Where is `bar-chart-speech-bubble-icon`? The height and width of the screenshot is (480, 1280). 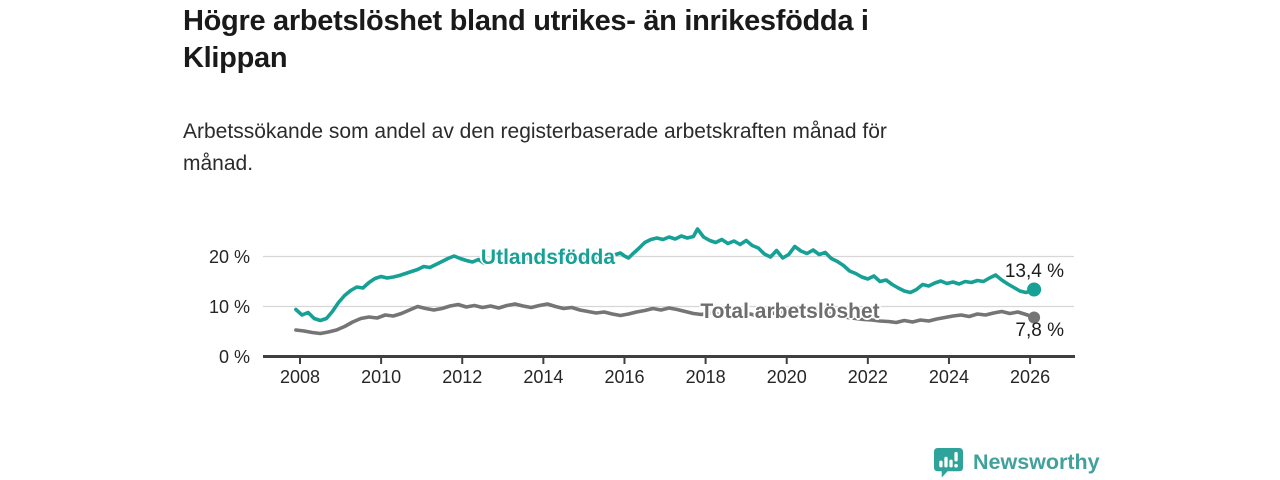
bar-chart-speech-bubble-icon is located at coordinates (948, 462).